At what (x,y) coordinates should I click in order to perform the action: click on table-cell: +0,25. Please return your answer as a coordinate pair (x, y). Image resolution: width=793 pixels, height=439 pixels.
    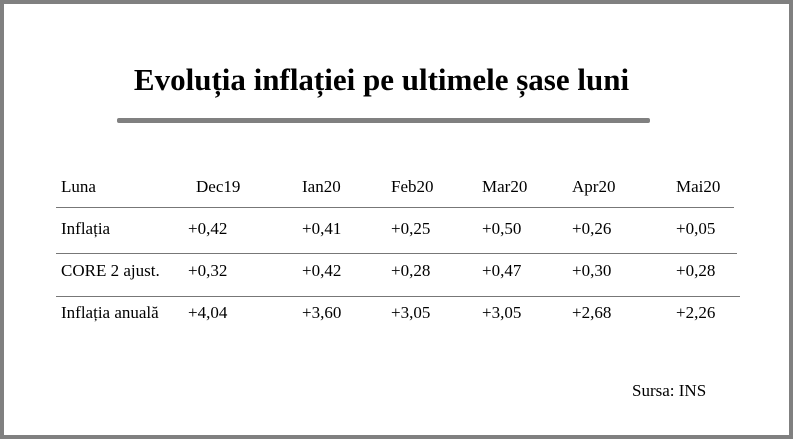
    Looking at the image, I should click on (411, 228).